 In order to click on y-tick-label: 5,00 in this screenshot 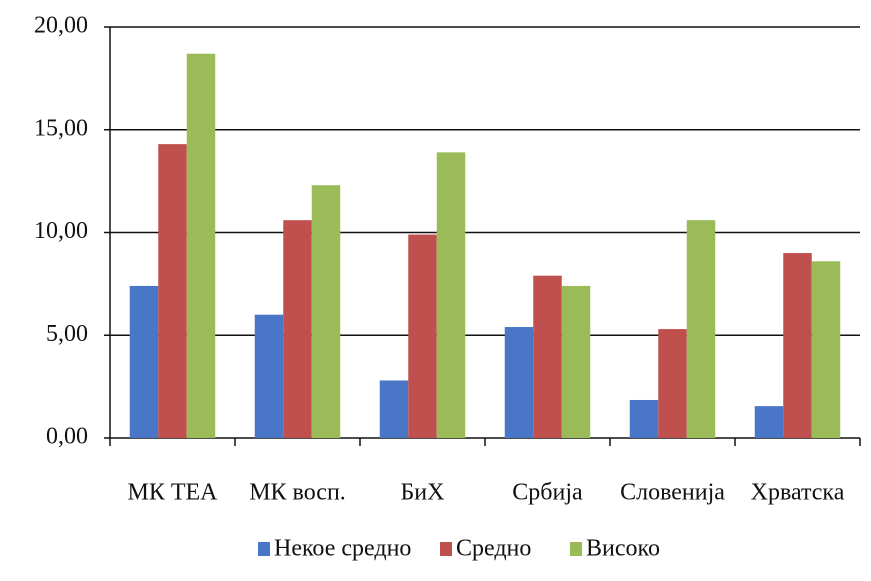, I will do `click(67, 334)`.